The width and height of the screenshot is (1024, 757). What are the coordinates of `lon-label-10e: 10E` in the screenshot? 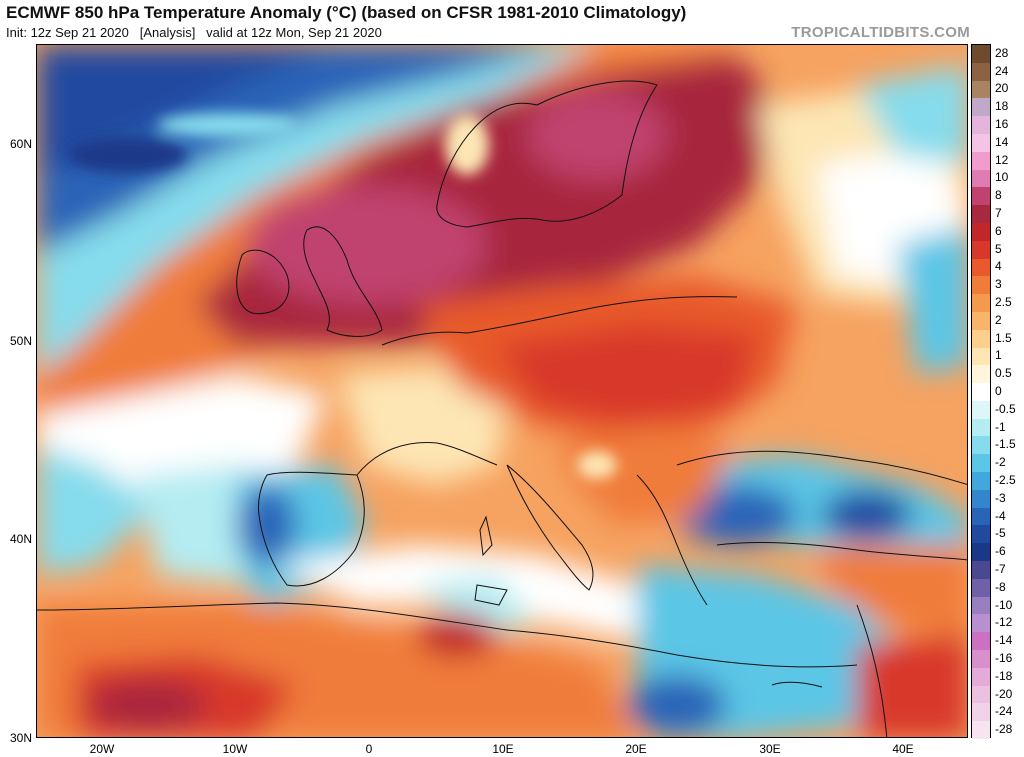 It's located at (503, 749).